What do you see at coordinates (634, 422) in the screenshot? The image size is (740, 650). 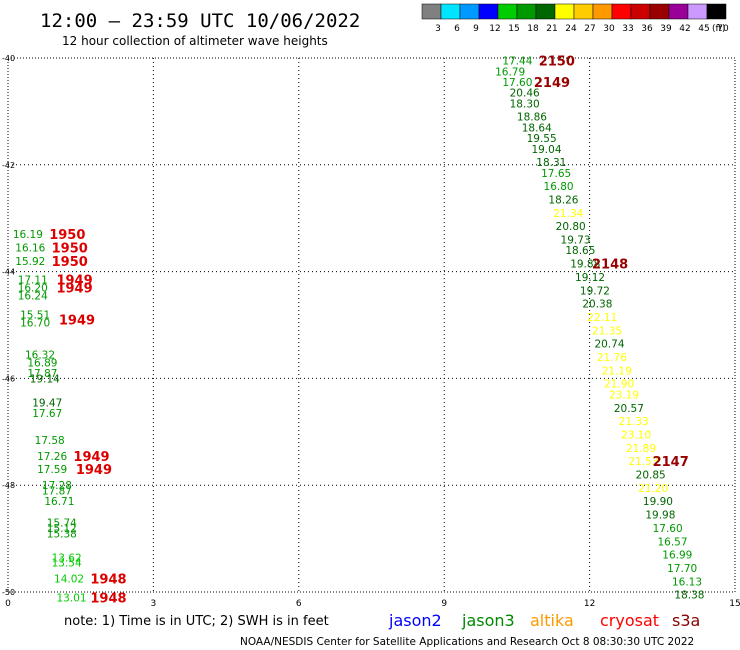 I see `swh-value-label: 21.33` at bounding box center [634, 422].